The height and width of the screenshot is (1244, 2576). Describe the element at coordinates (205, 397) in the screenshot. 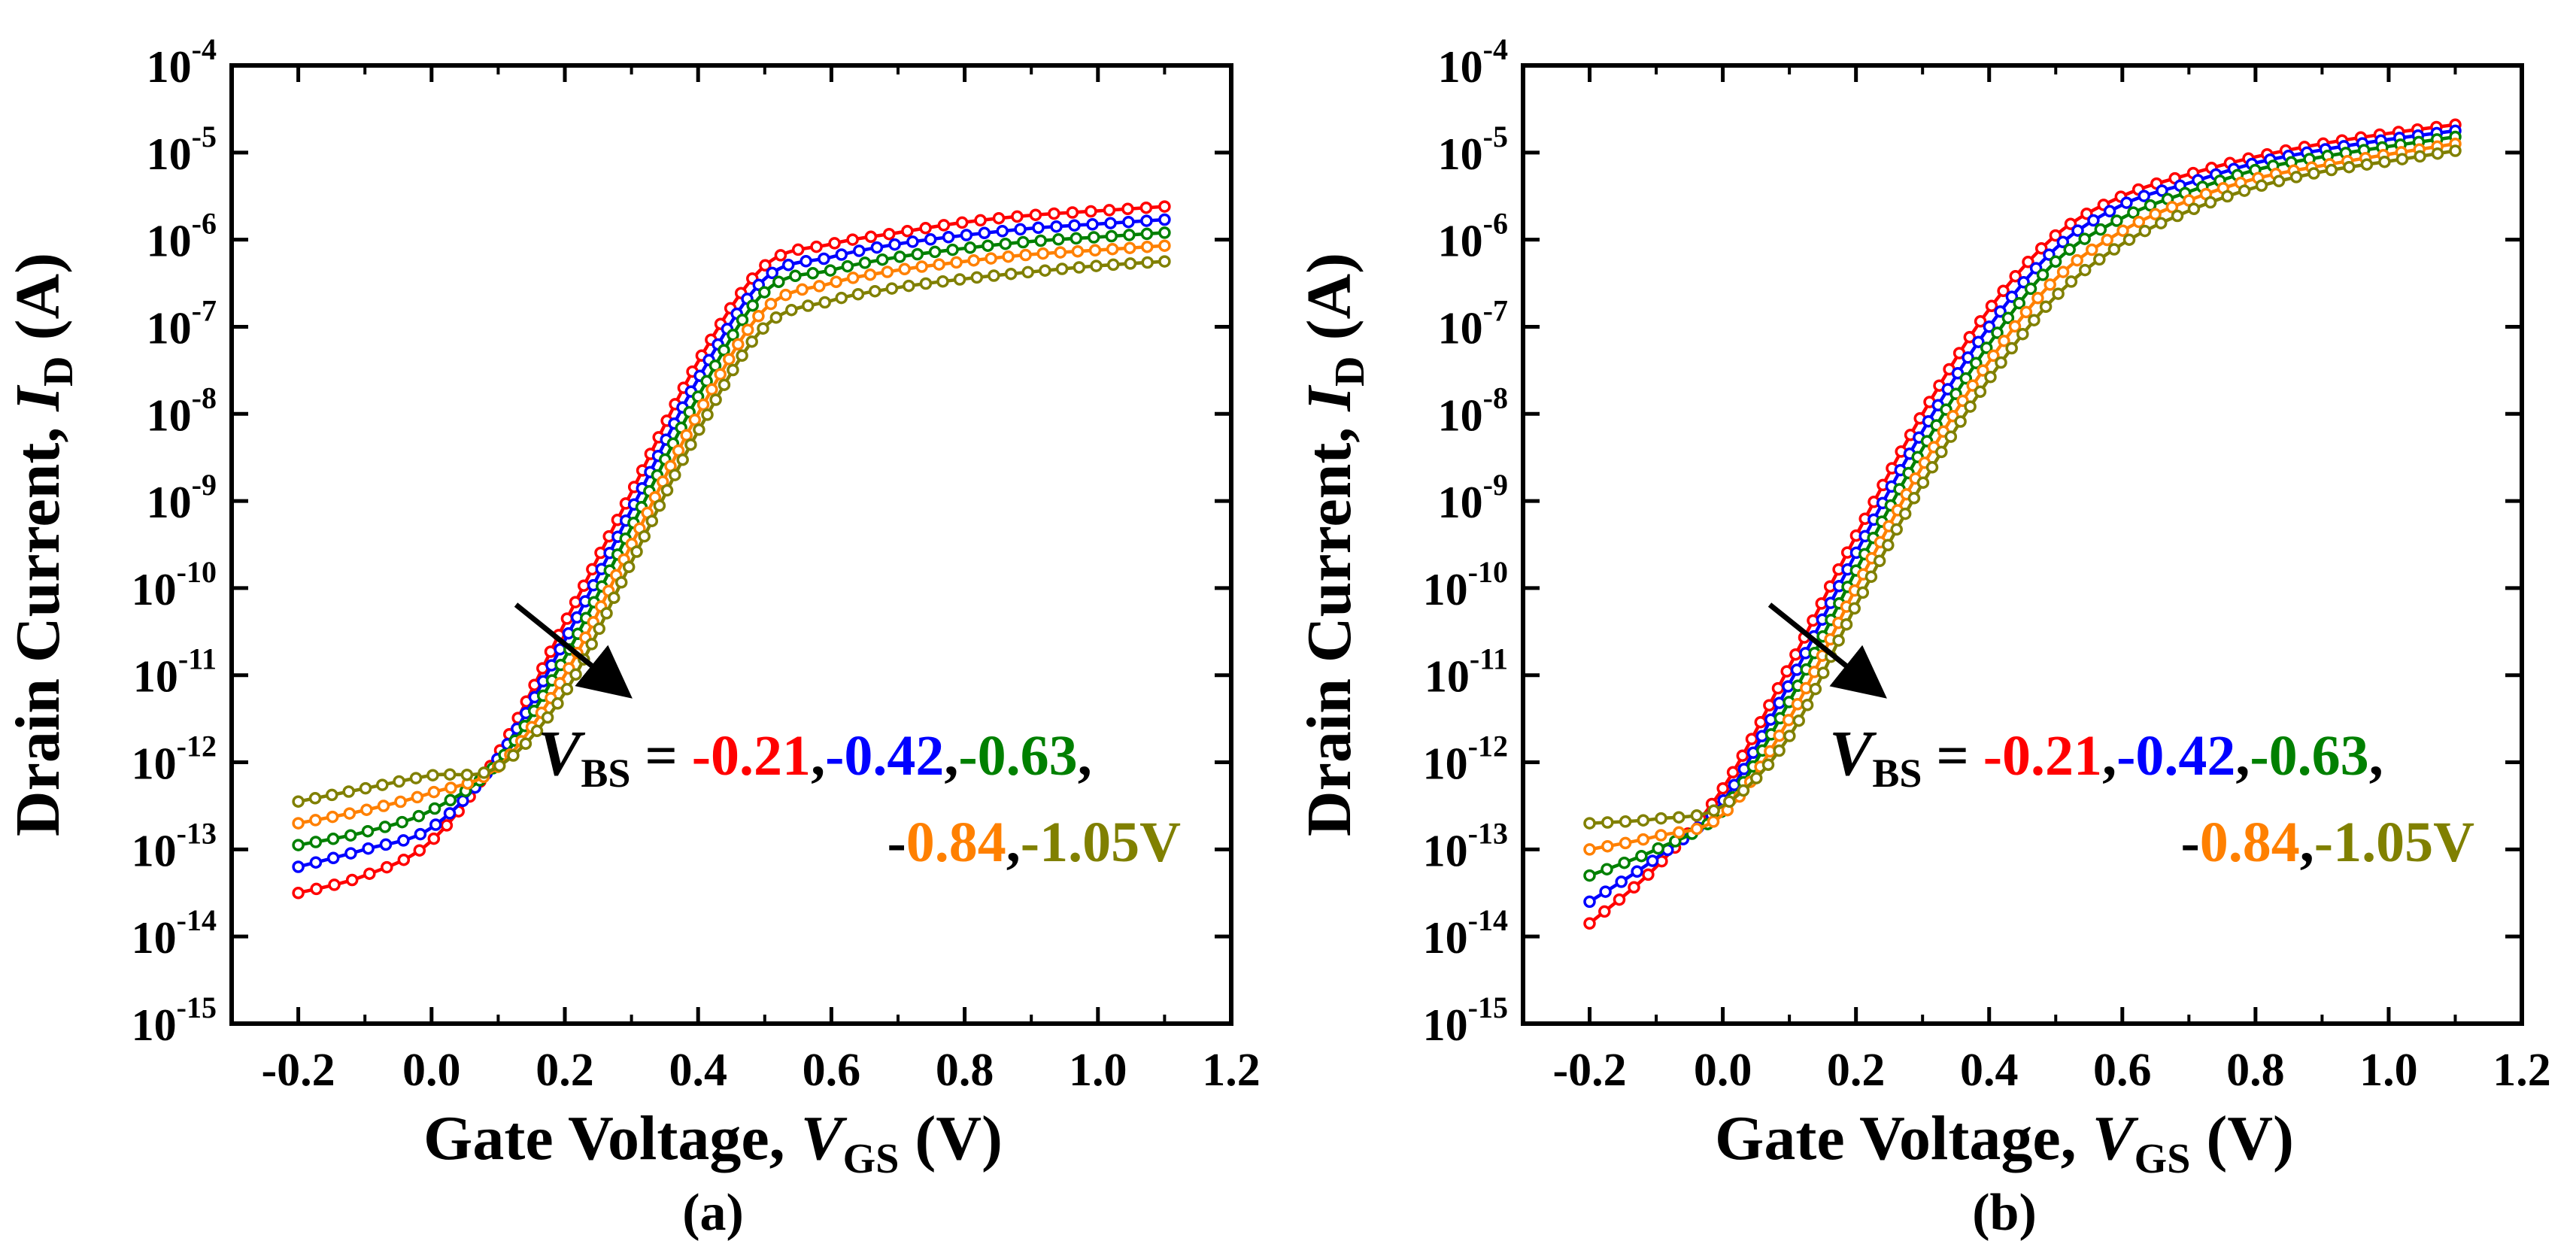

I see `y-tick-exponent: -8` at that location.